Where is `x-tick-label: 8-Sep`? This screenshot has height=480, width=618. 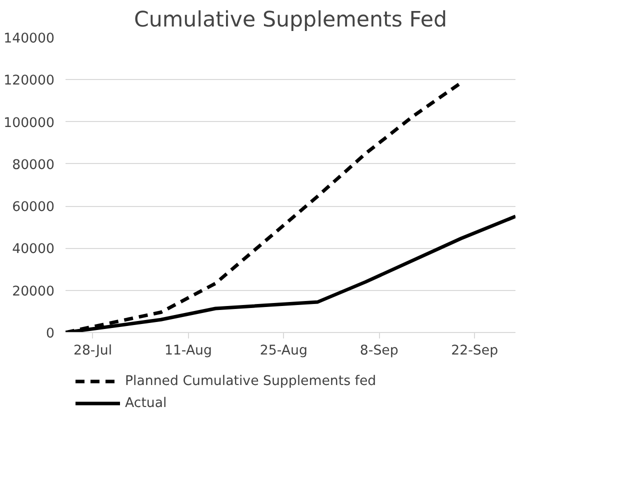
x-tick-label: 8-Sep is located at coordinates (379, 351).